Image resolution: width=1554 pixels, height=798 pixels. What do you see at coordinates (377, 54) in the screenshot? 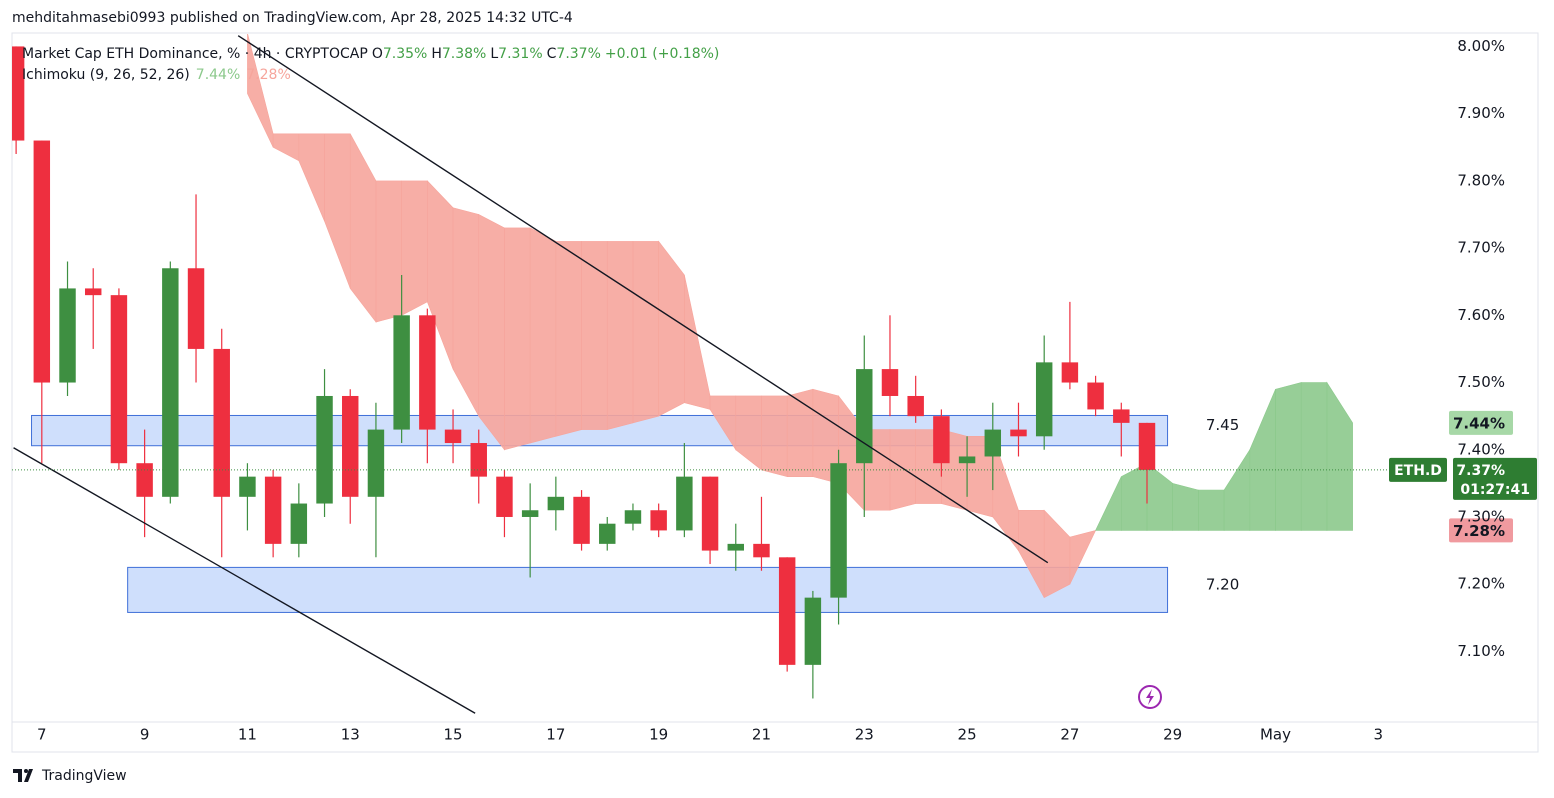
I see `legend-o-label: O` at bounding box center [377, 54].